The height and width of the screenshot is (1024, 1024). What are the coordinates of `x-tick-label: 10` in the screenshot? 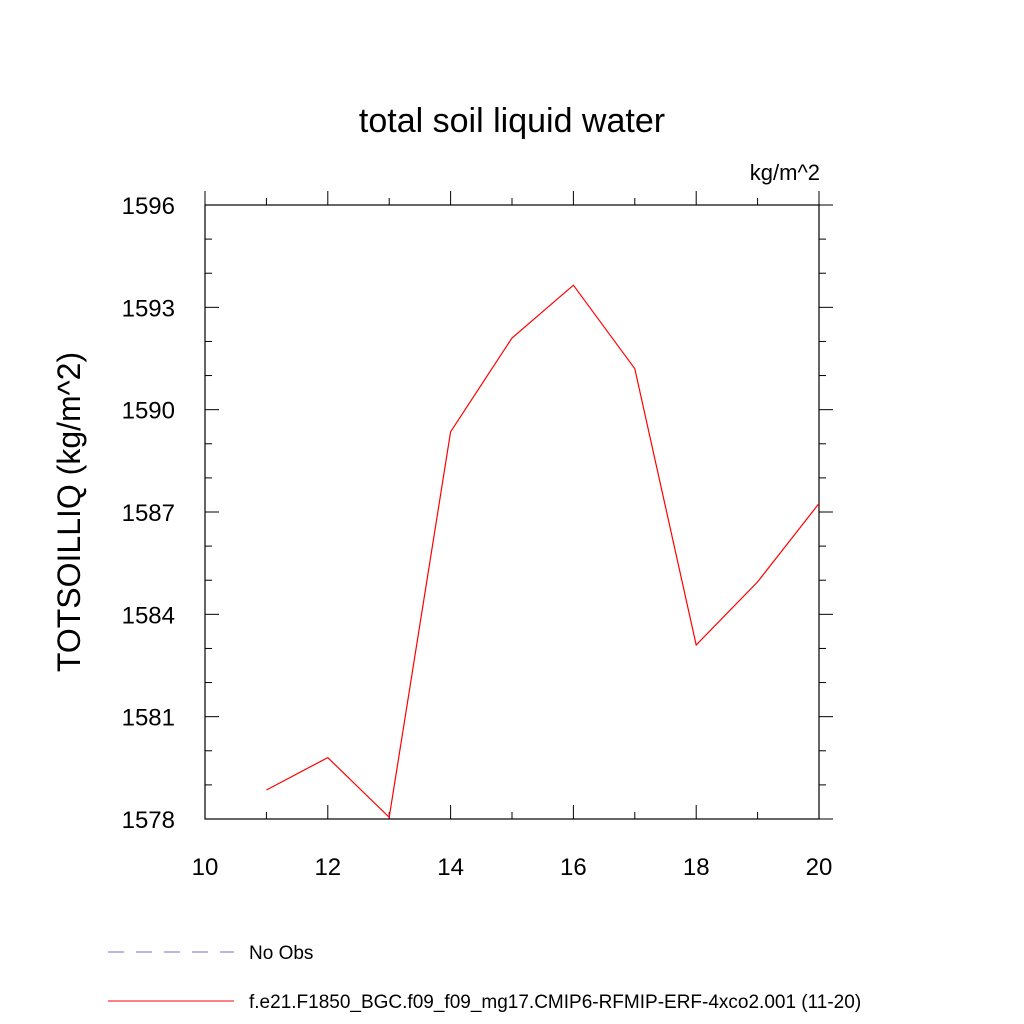 It's located at (205, 867).